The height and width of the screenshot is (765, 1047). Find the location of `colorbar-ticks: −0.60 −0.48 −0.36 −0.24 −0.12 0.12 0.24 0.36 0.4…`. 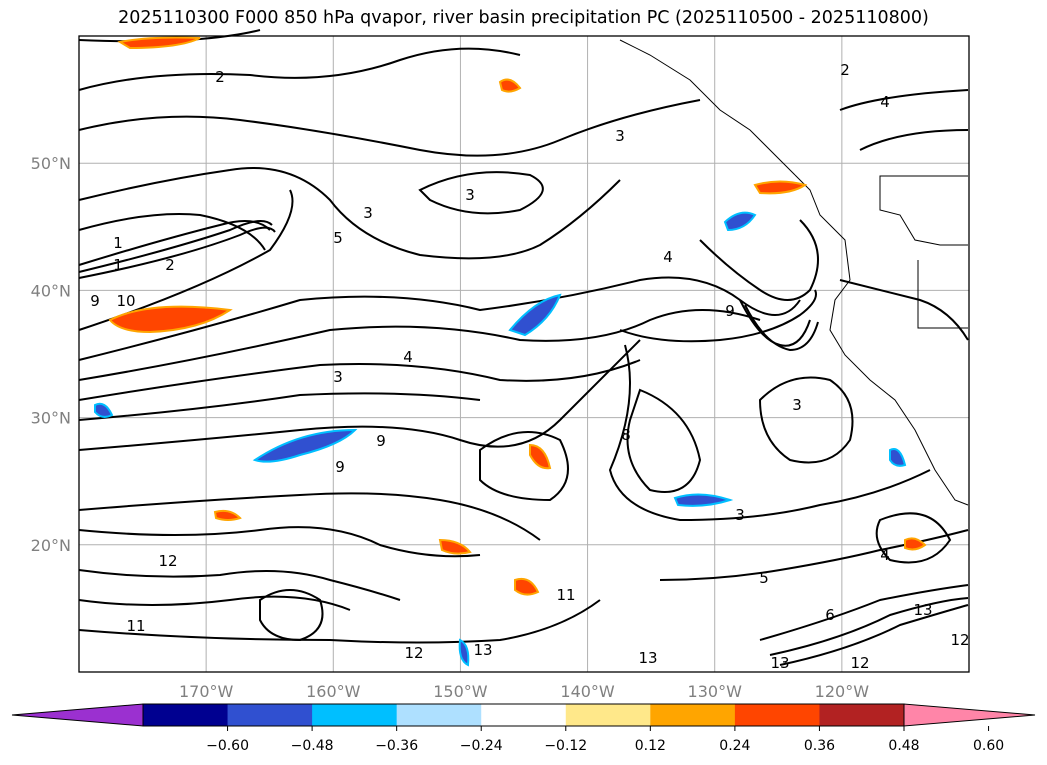

colorbar-ticks: −0.60 −0.48 −0.36 −0.24 −0.12 0.12 0.24 0.36 0.4… is located at coordinates (605, 740).